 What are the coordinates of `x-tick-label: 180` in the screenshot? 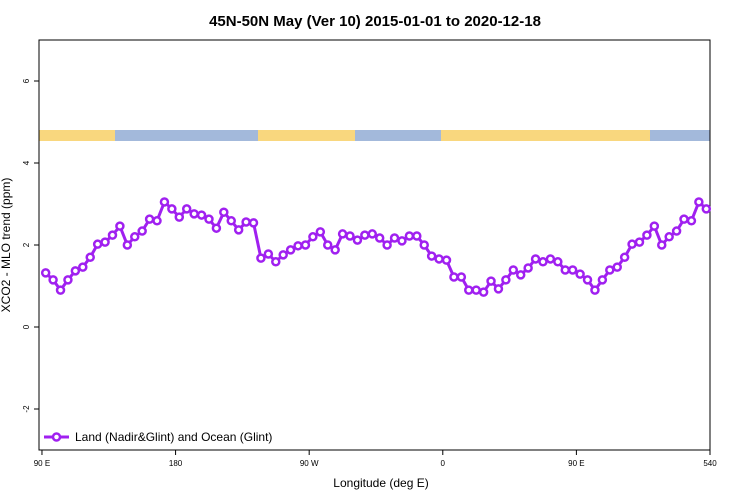 It's located at (176, 463).